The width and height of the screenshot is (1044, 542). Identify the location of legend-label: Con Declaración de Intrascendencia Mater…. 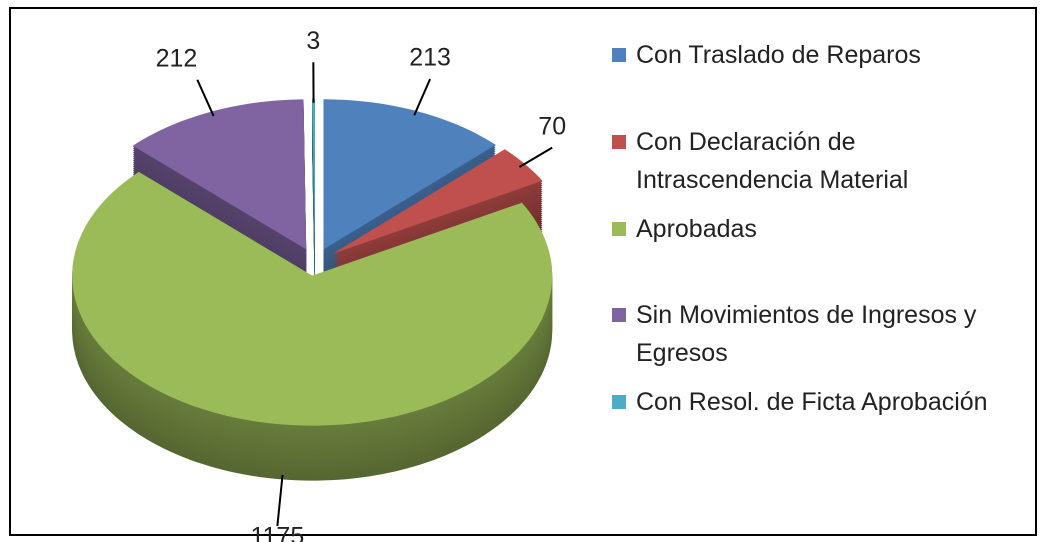
(772, 161).